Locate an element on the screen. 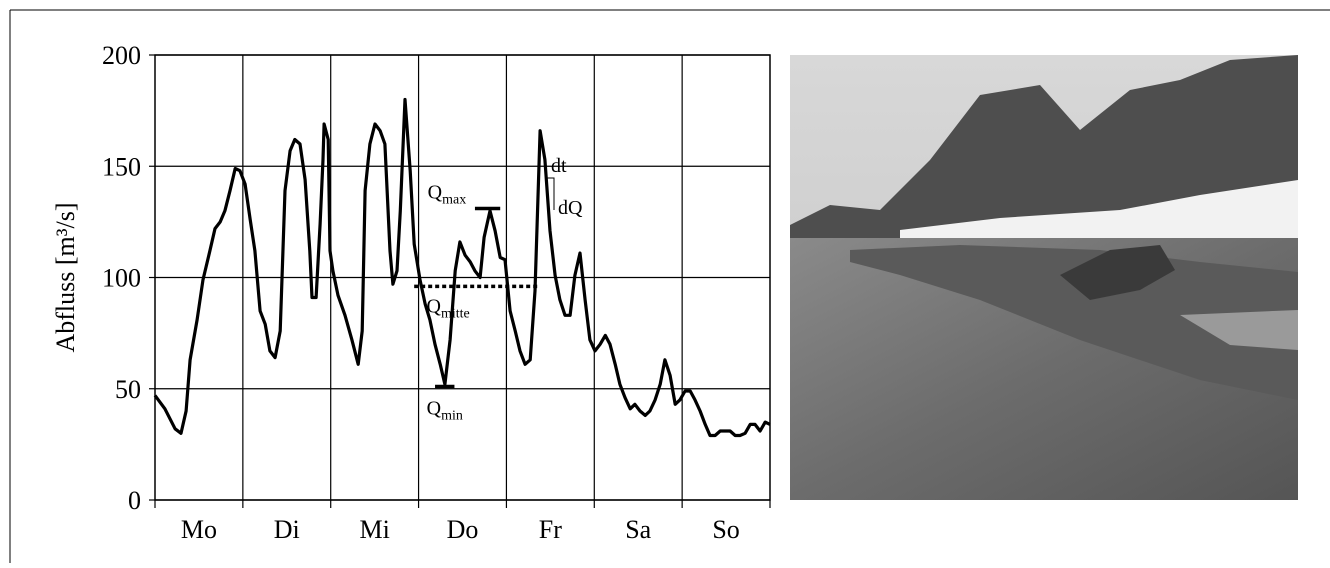  y-tick-label: 100 is located at coordinates (121, 278).